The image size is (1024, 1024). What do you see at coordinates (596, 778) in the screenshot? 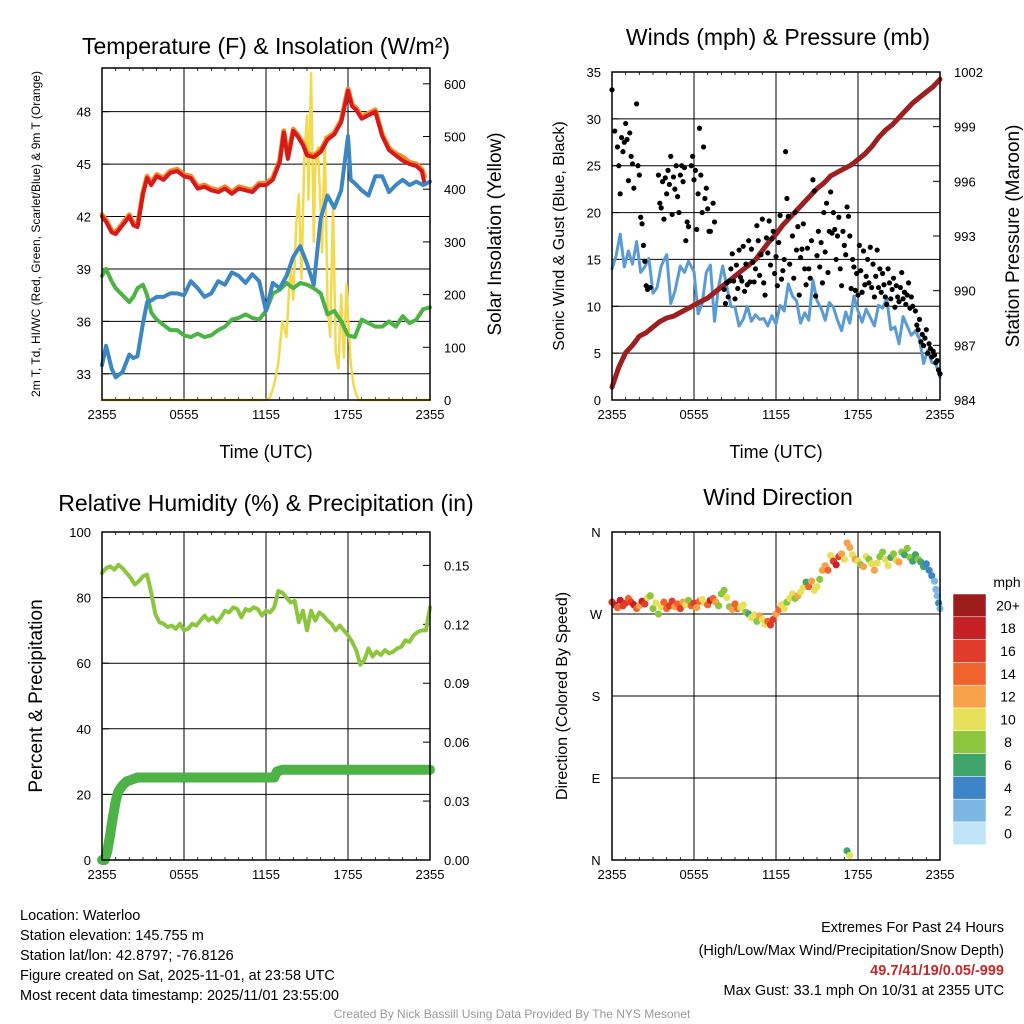
I see `wdir-ytick-label: E` at bounding box center [596, 778].